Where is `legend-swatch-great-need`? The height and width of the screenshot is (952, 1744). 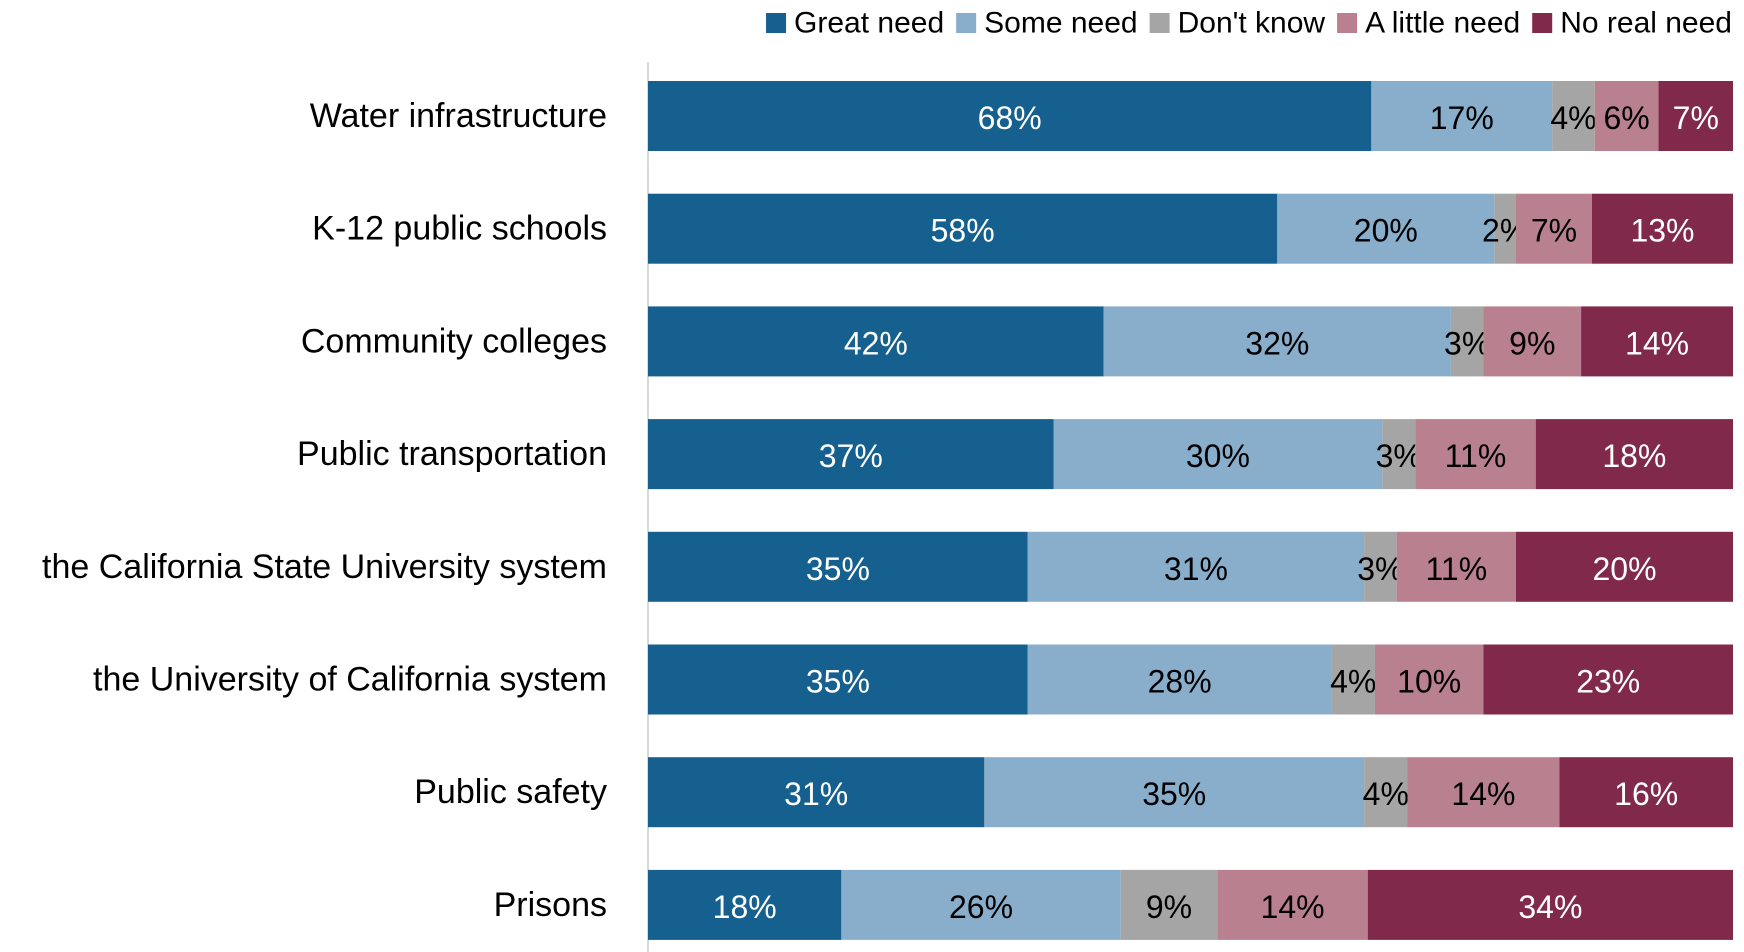
legend-swatch-great-need is located at coordinates (776, 23).